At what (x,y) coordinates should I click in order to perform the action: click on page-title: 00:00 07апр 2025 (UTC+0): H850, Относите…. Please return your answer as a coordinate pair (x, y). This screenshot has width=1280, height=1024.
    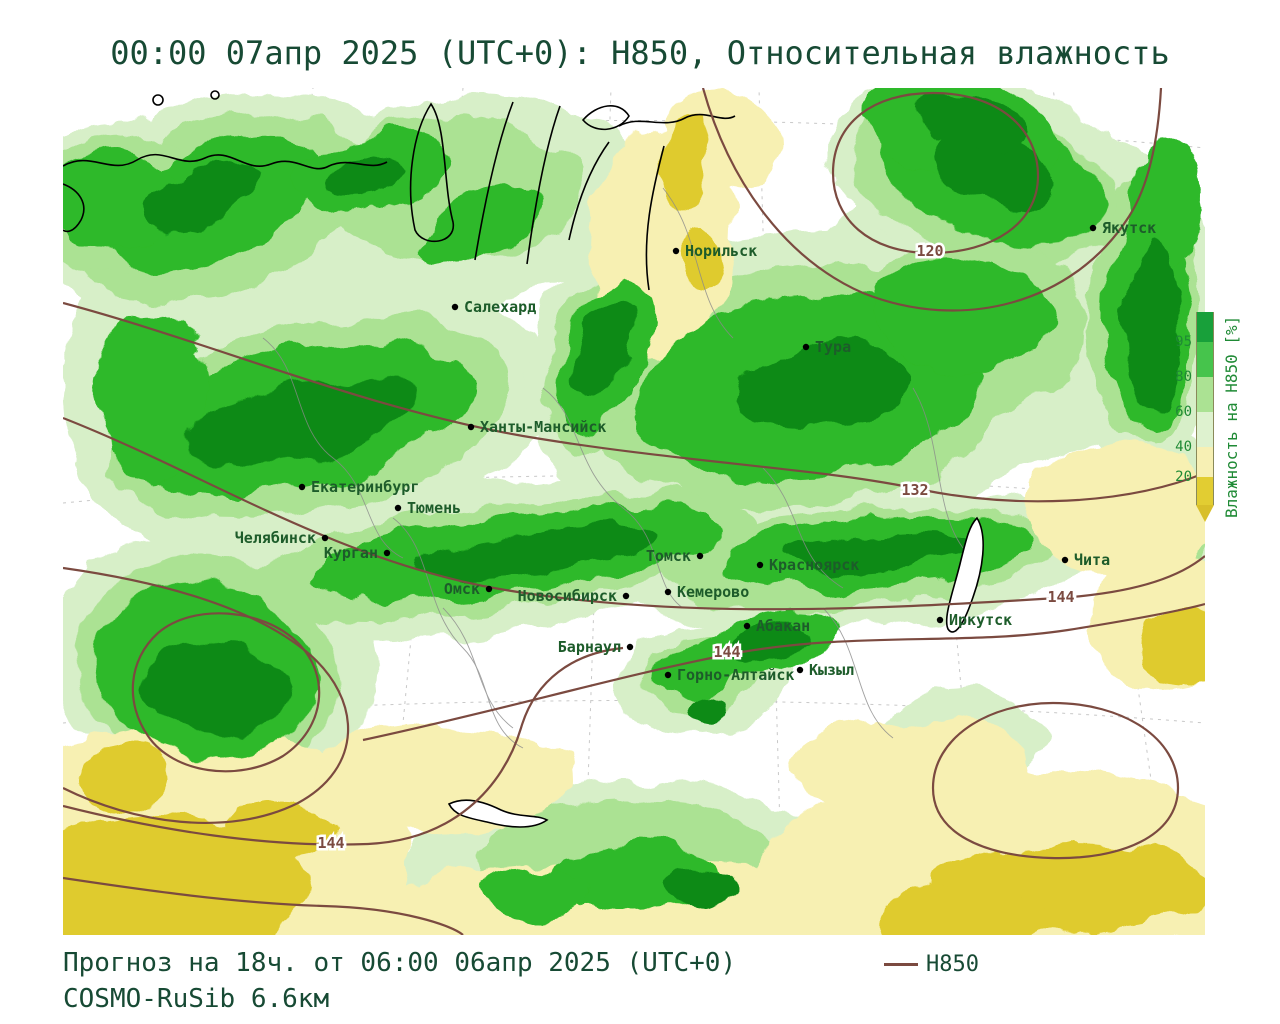
    Looking at the image, I should click on (640, 53).